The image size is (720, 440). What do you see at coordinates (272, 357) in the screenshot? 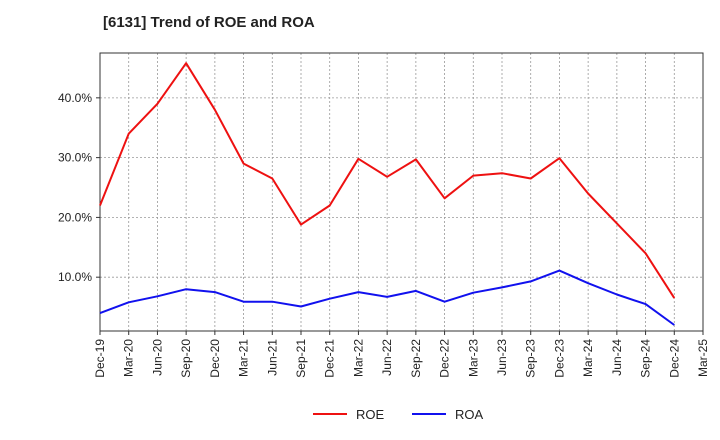
I see `x-tick-label: Jun-21` at bounding box center [272, 357].